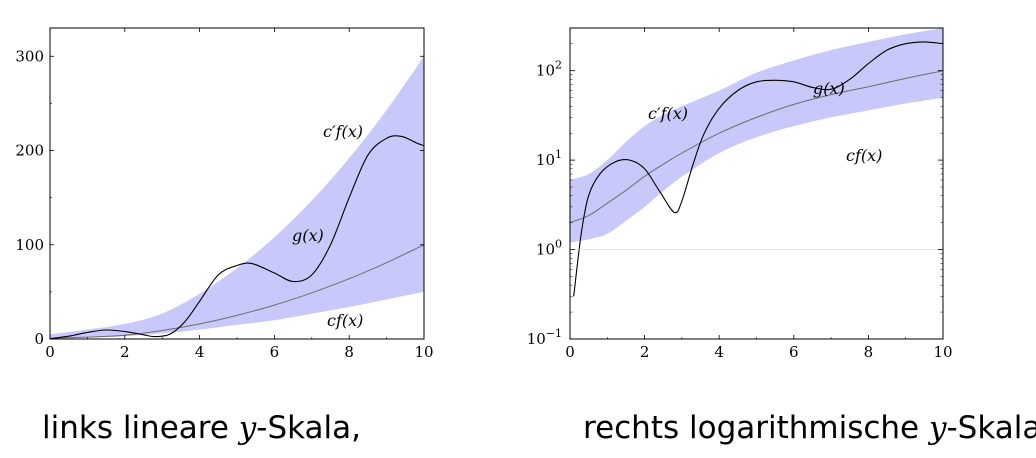 Image resolution: width=1036 pixels, height=458 pixels. What do you see at coordinates (275, 352) in the screenshot?
I see `left-xtick-label: 6` at bounding box center [275, 352].